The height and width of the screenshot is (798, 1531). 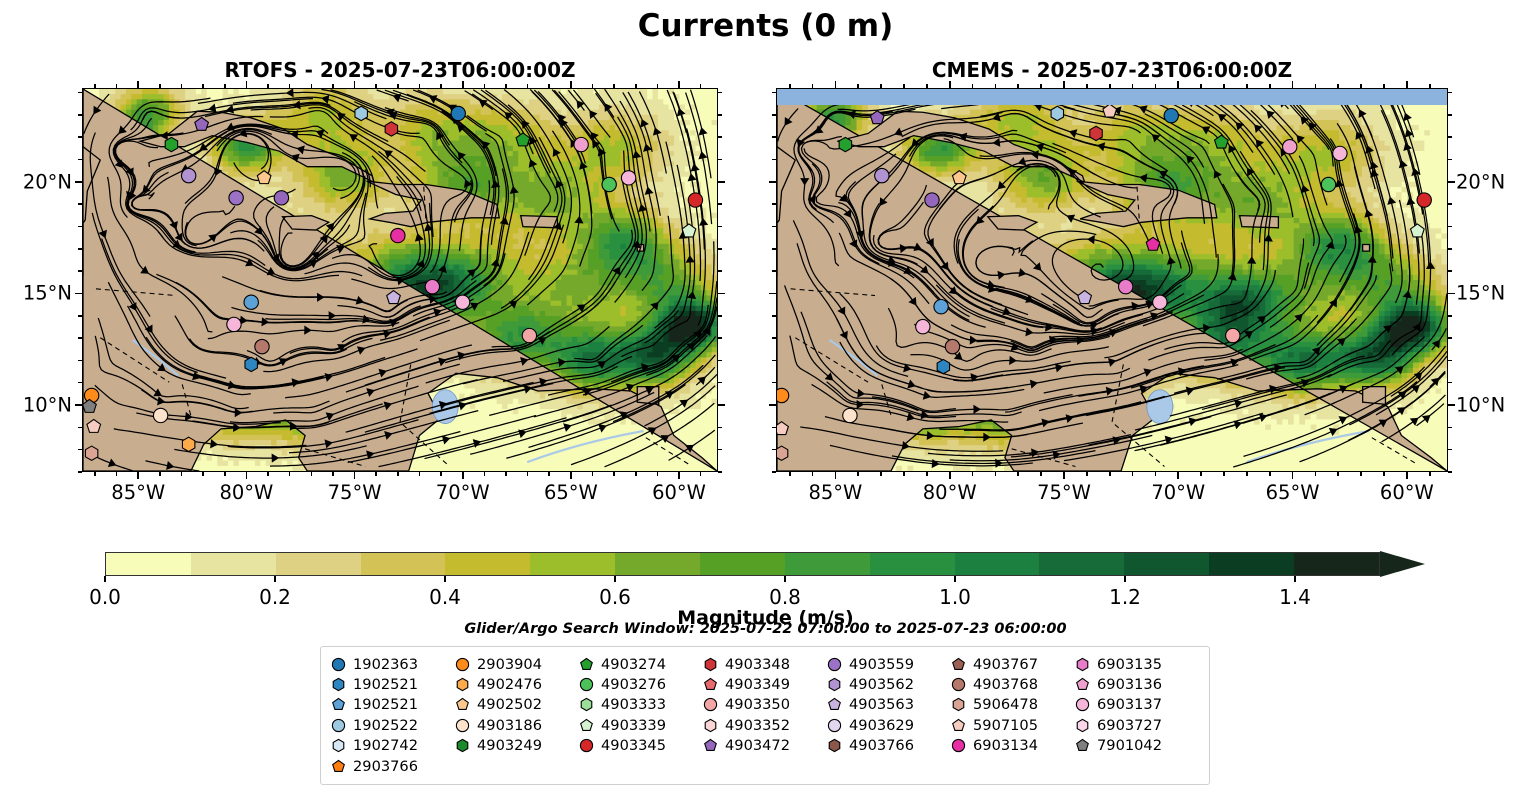 What do you see at coordinates (889, 725) in the screenshot?
I see `legend-item: 4903629` at bounding box center [889, 725].